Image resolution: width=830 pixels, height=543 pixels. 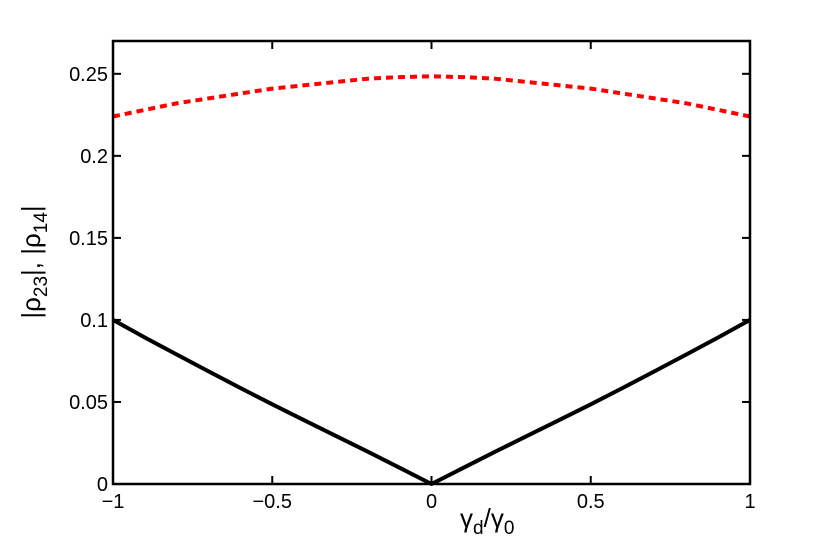 What do you see at coordinates (88, 75) in the screenshot?
I see `y-tick-label: 0.25` at bounding box center [88, 75].